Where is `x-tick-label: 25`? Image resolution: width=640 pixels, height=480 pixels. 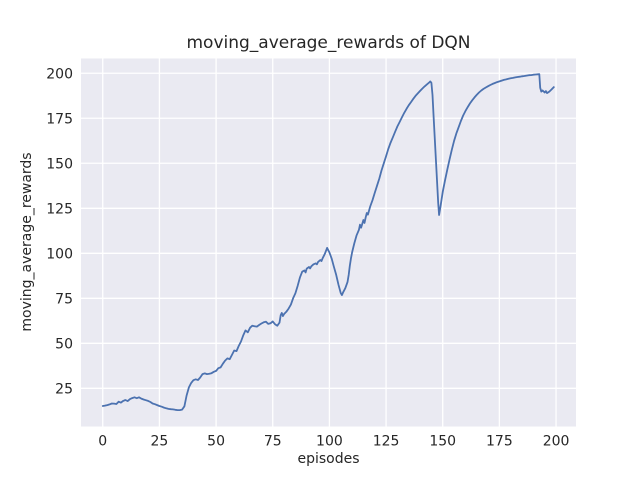
x-tick-label: 25 is located at coordinates (160, 442).